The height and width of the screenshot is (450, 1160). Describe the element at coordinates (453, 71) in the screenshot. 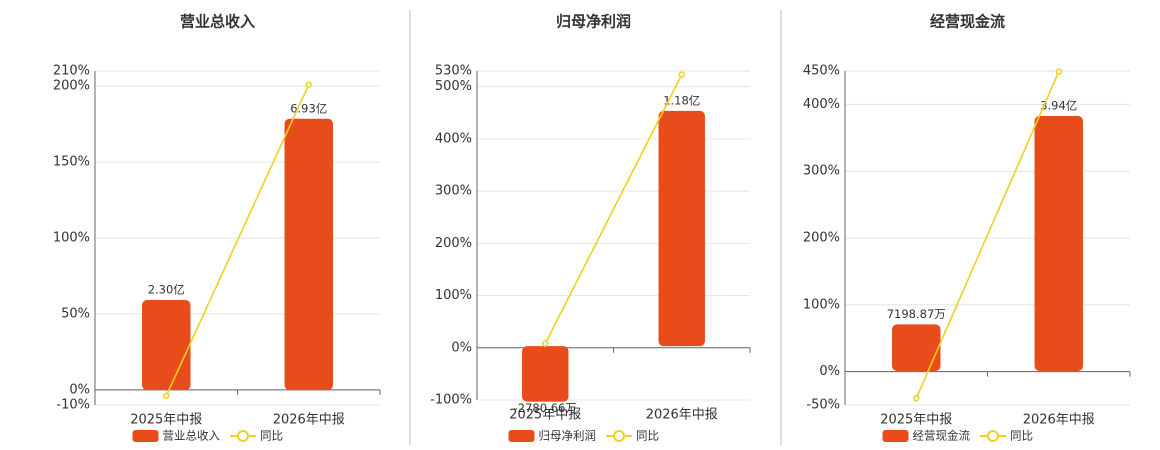

I see `y-tick-label: 530%` at that location.